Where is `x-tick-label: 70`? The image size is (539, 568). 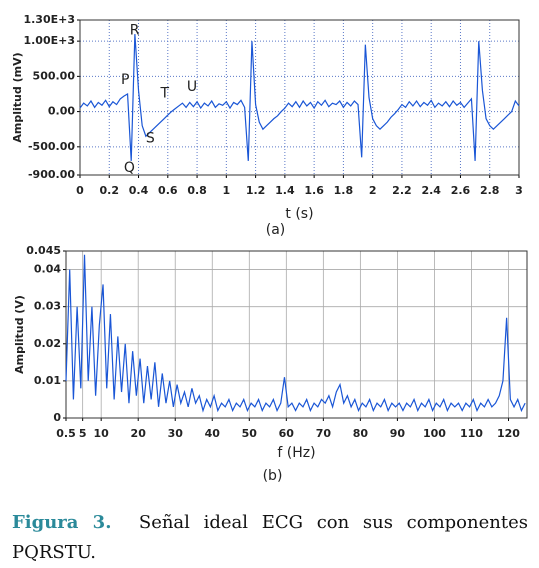 x-tick-label: 70 is located at coordinates (324, 433).